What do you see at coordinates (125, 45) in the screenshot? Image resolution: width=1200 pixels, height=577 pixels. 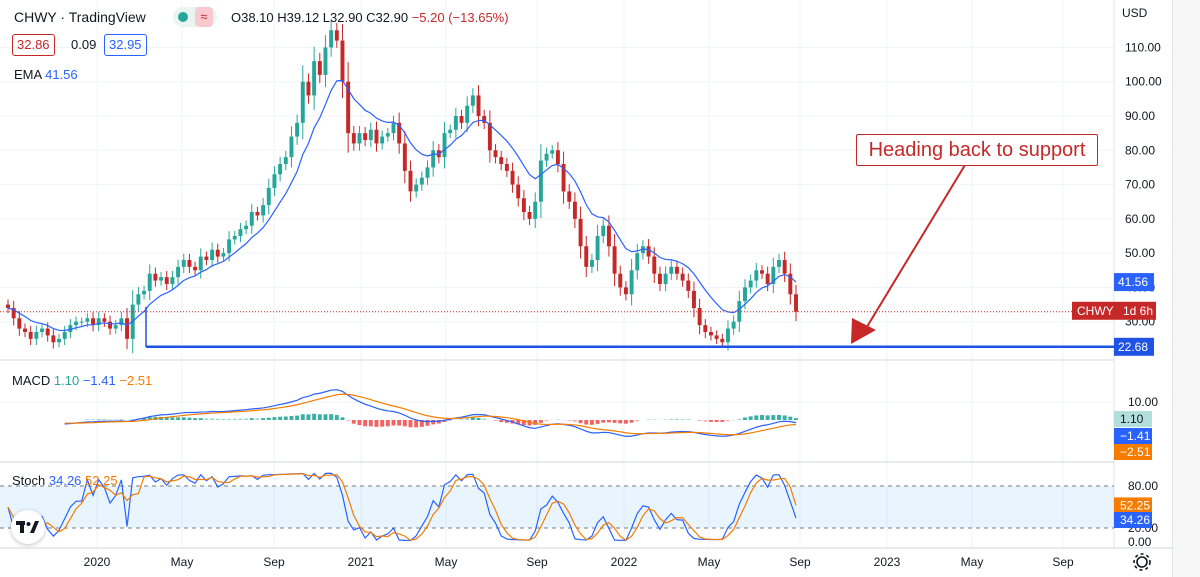 I see `ask-badge: 32.95` at bounding box center [125, 45].